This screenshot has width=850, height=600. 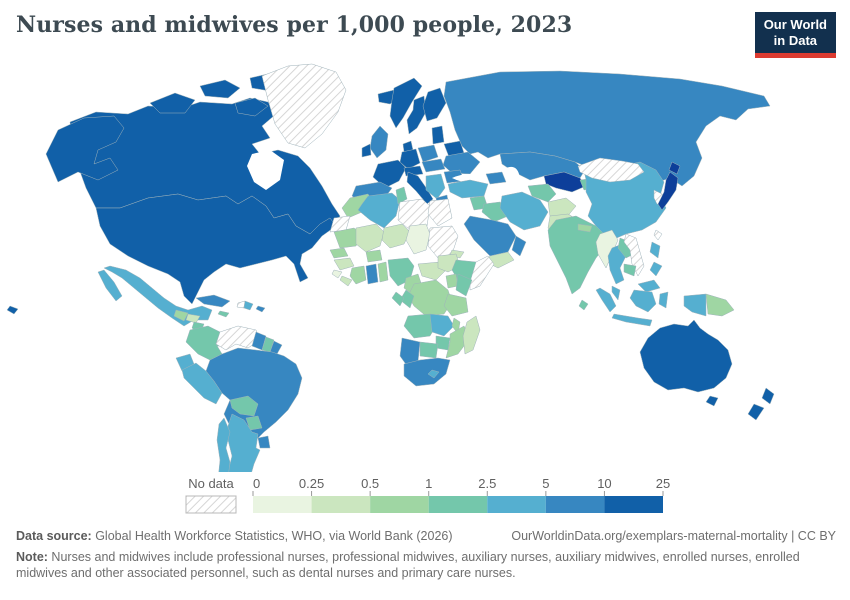 I want to click on country-afghanistan, so click(x=562, y=208).